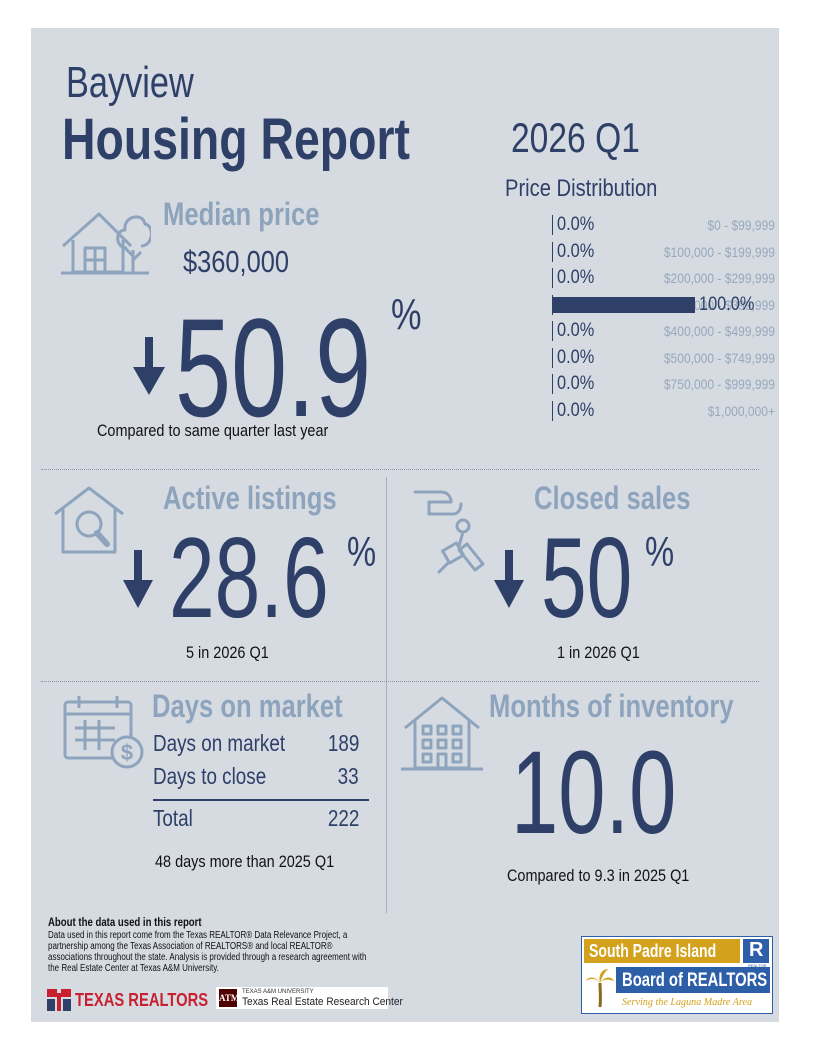 This screenshot has height=1053, width=813. Describe the element at coordinates (343, 818) in the screenshot. I see `dom-total-value: 222` at that location.